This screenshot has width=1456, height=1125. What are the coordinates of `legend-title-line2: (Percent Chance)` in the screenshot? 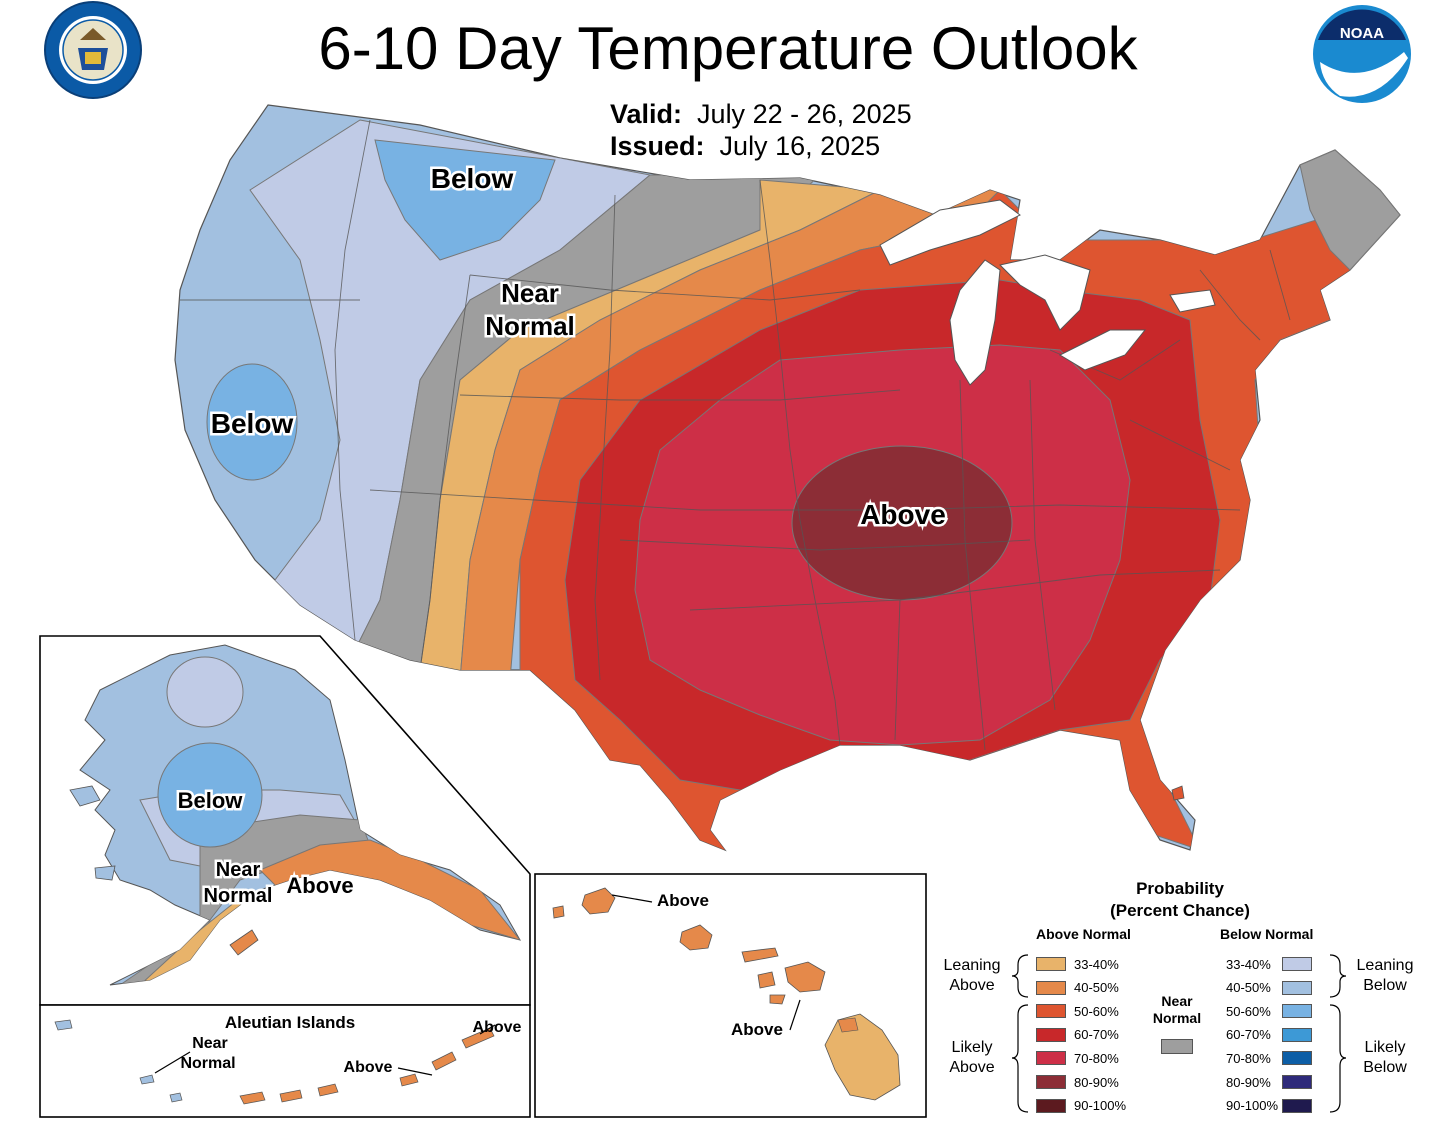 It's located at (1180, 910).